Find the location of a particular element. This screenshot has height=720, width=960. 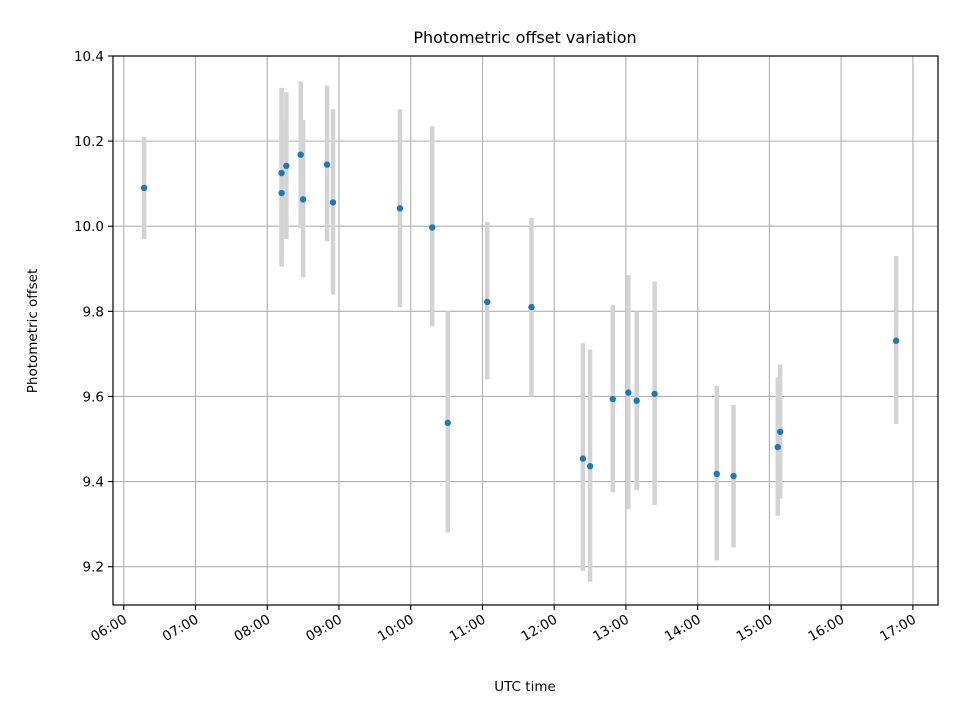

x-axis-label: UTC time is located at coordinates (525, 687).